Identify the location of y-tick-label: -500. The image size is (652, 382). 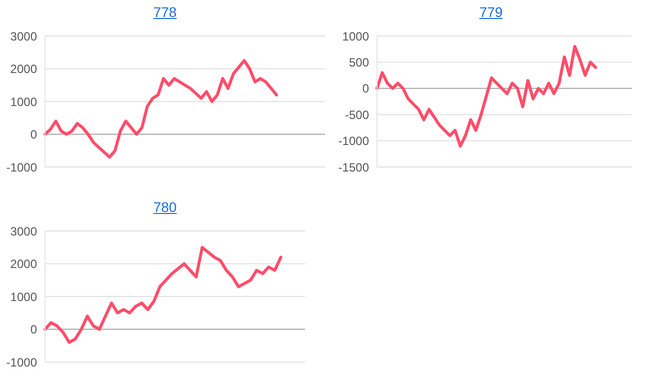
(357, 115).